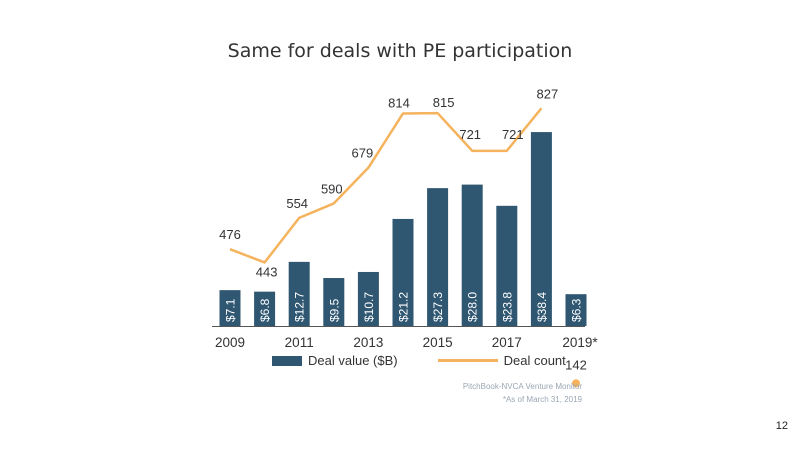 This screenshot has width=800, height=450. Describe the element at coordinates (368, 342) in the screenshot. I see `x-tick-label-2013: 2013` at that location.